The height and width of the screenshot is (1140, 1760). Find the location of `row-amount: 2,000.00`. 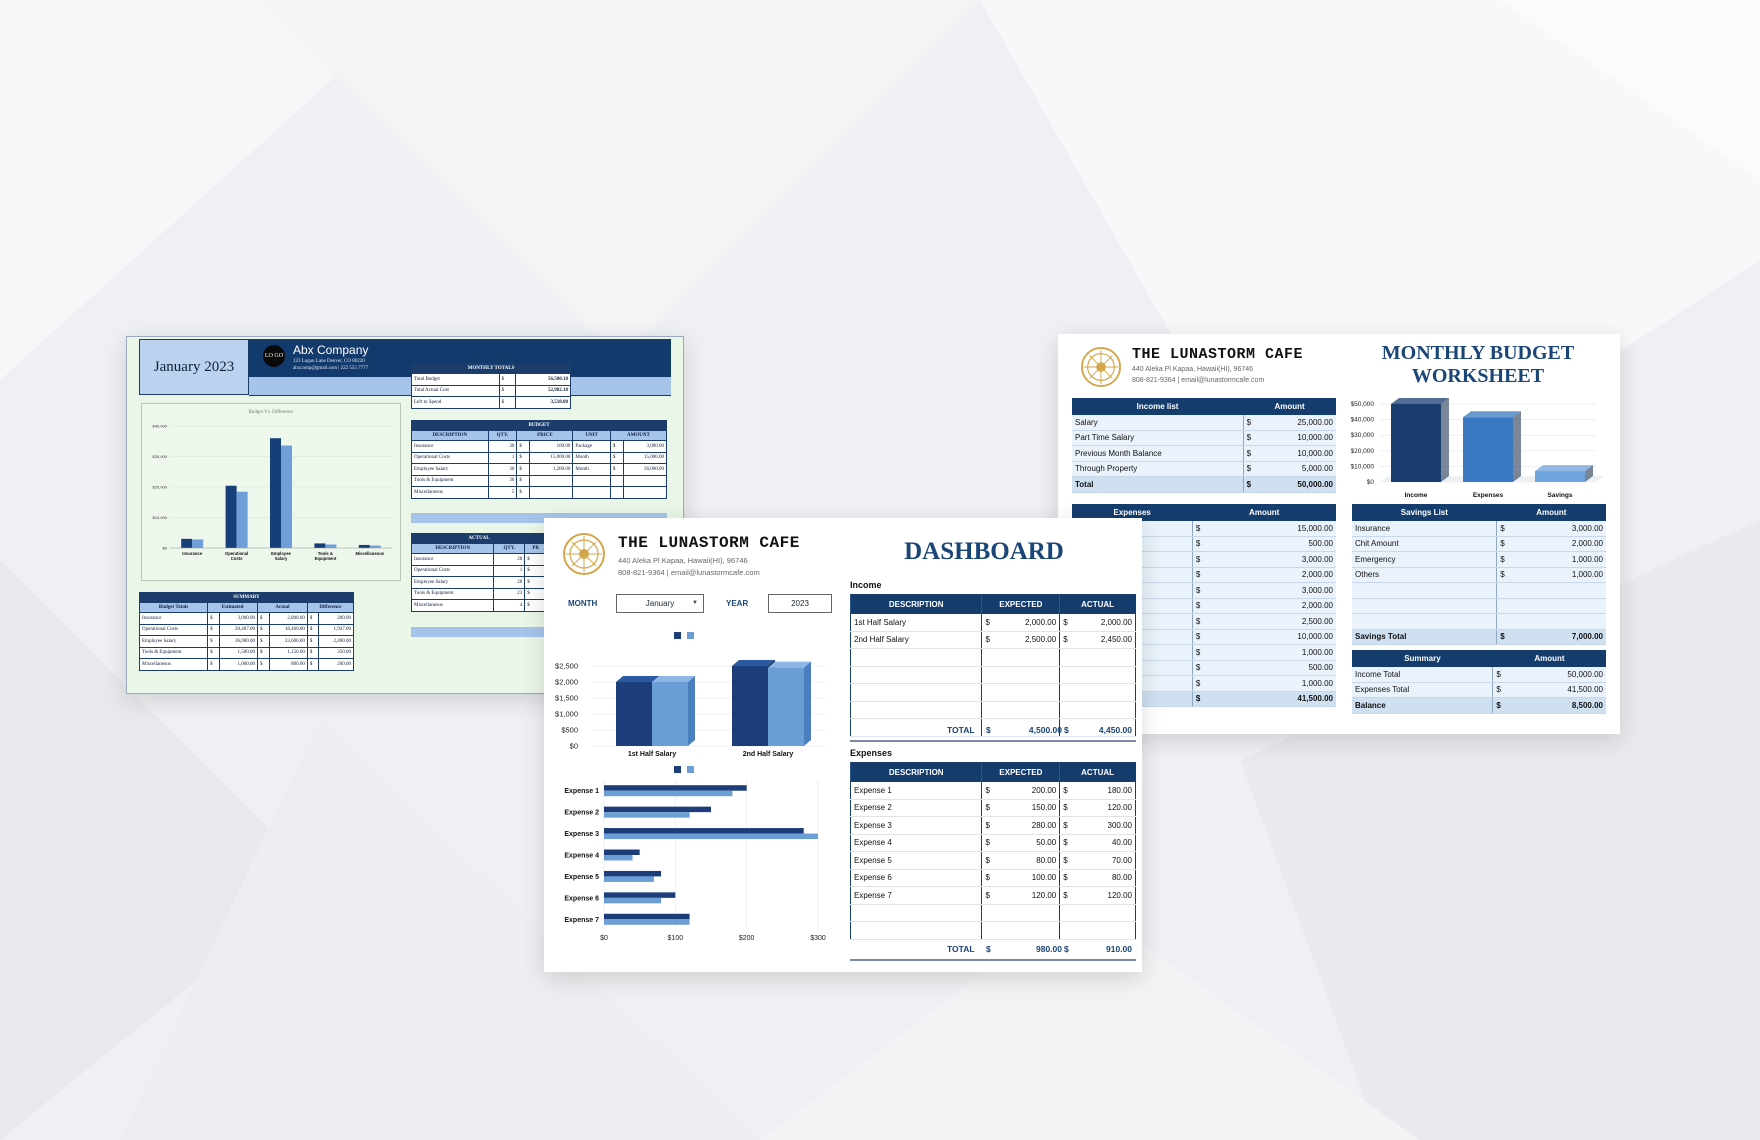

row-amount: 2,000.00 is located at coordinates (1272, 606).